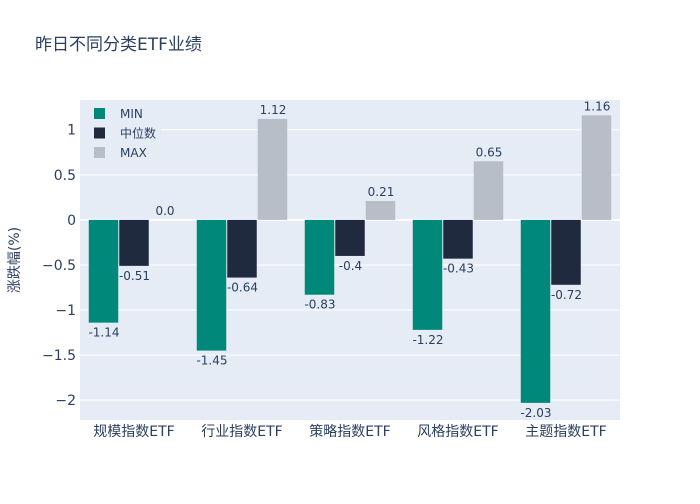  I want to click on legend-box, so click(120, 133).